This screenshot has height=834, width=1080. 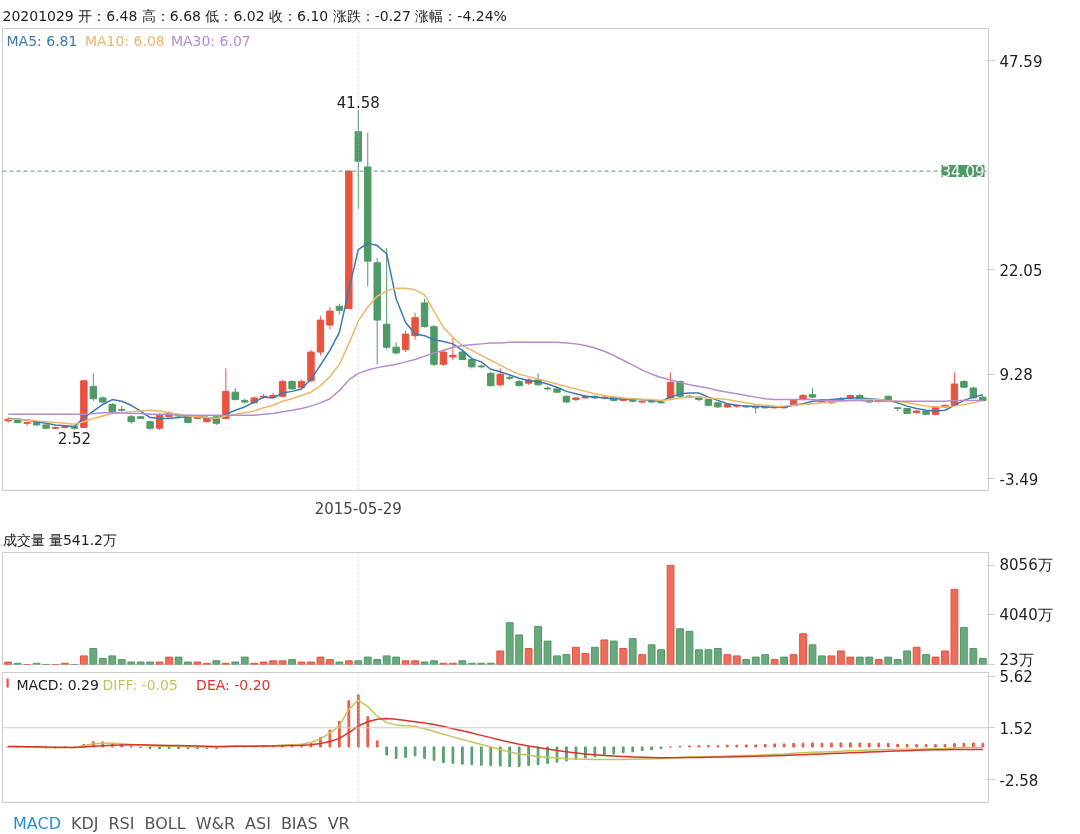 I want to click on text: BOLL, so click(x=165, y=823).